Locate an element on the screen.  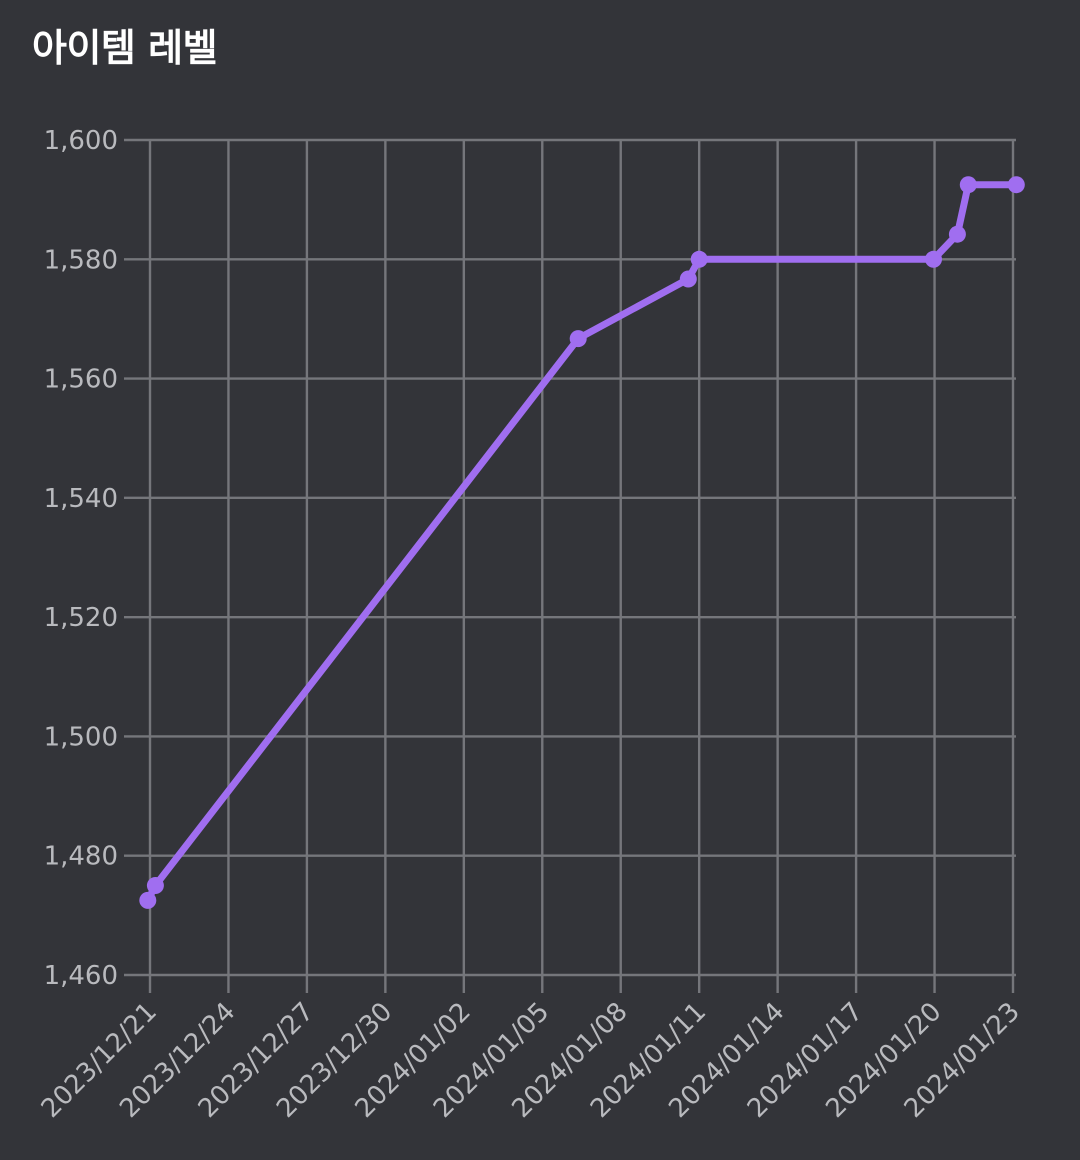
y-axis-ticks: 1,460 1,480 1,500 1,520 1,540 1,560 1,580 1,600 is located at coordinates (81, 558).